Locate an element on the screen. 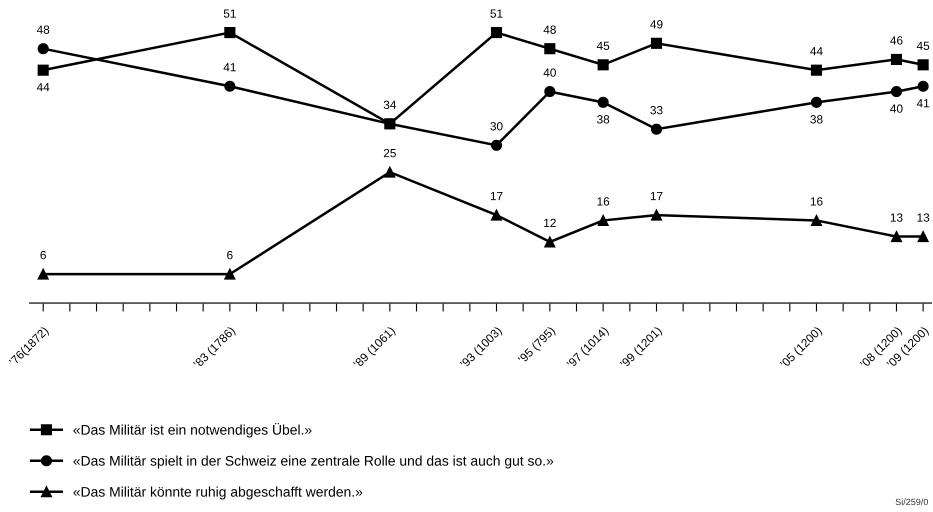 This screenshot has height=512, width=933. data-label: 25 is located at coordinates (390, 153).